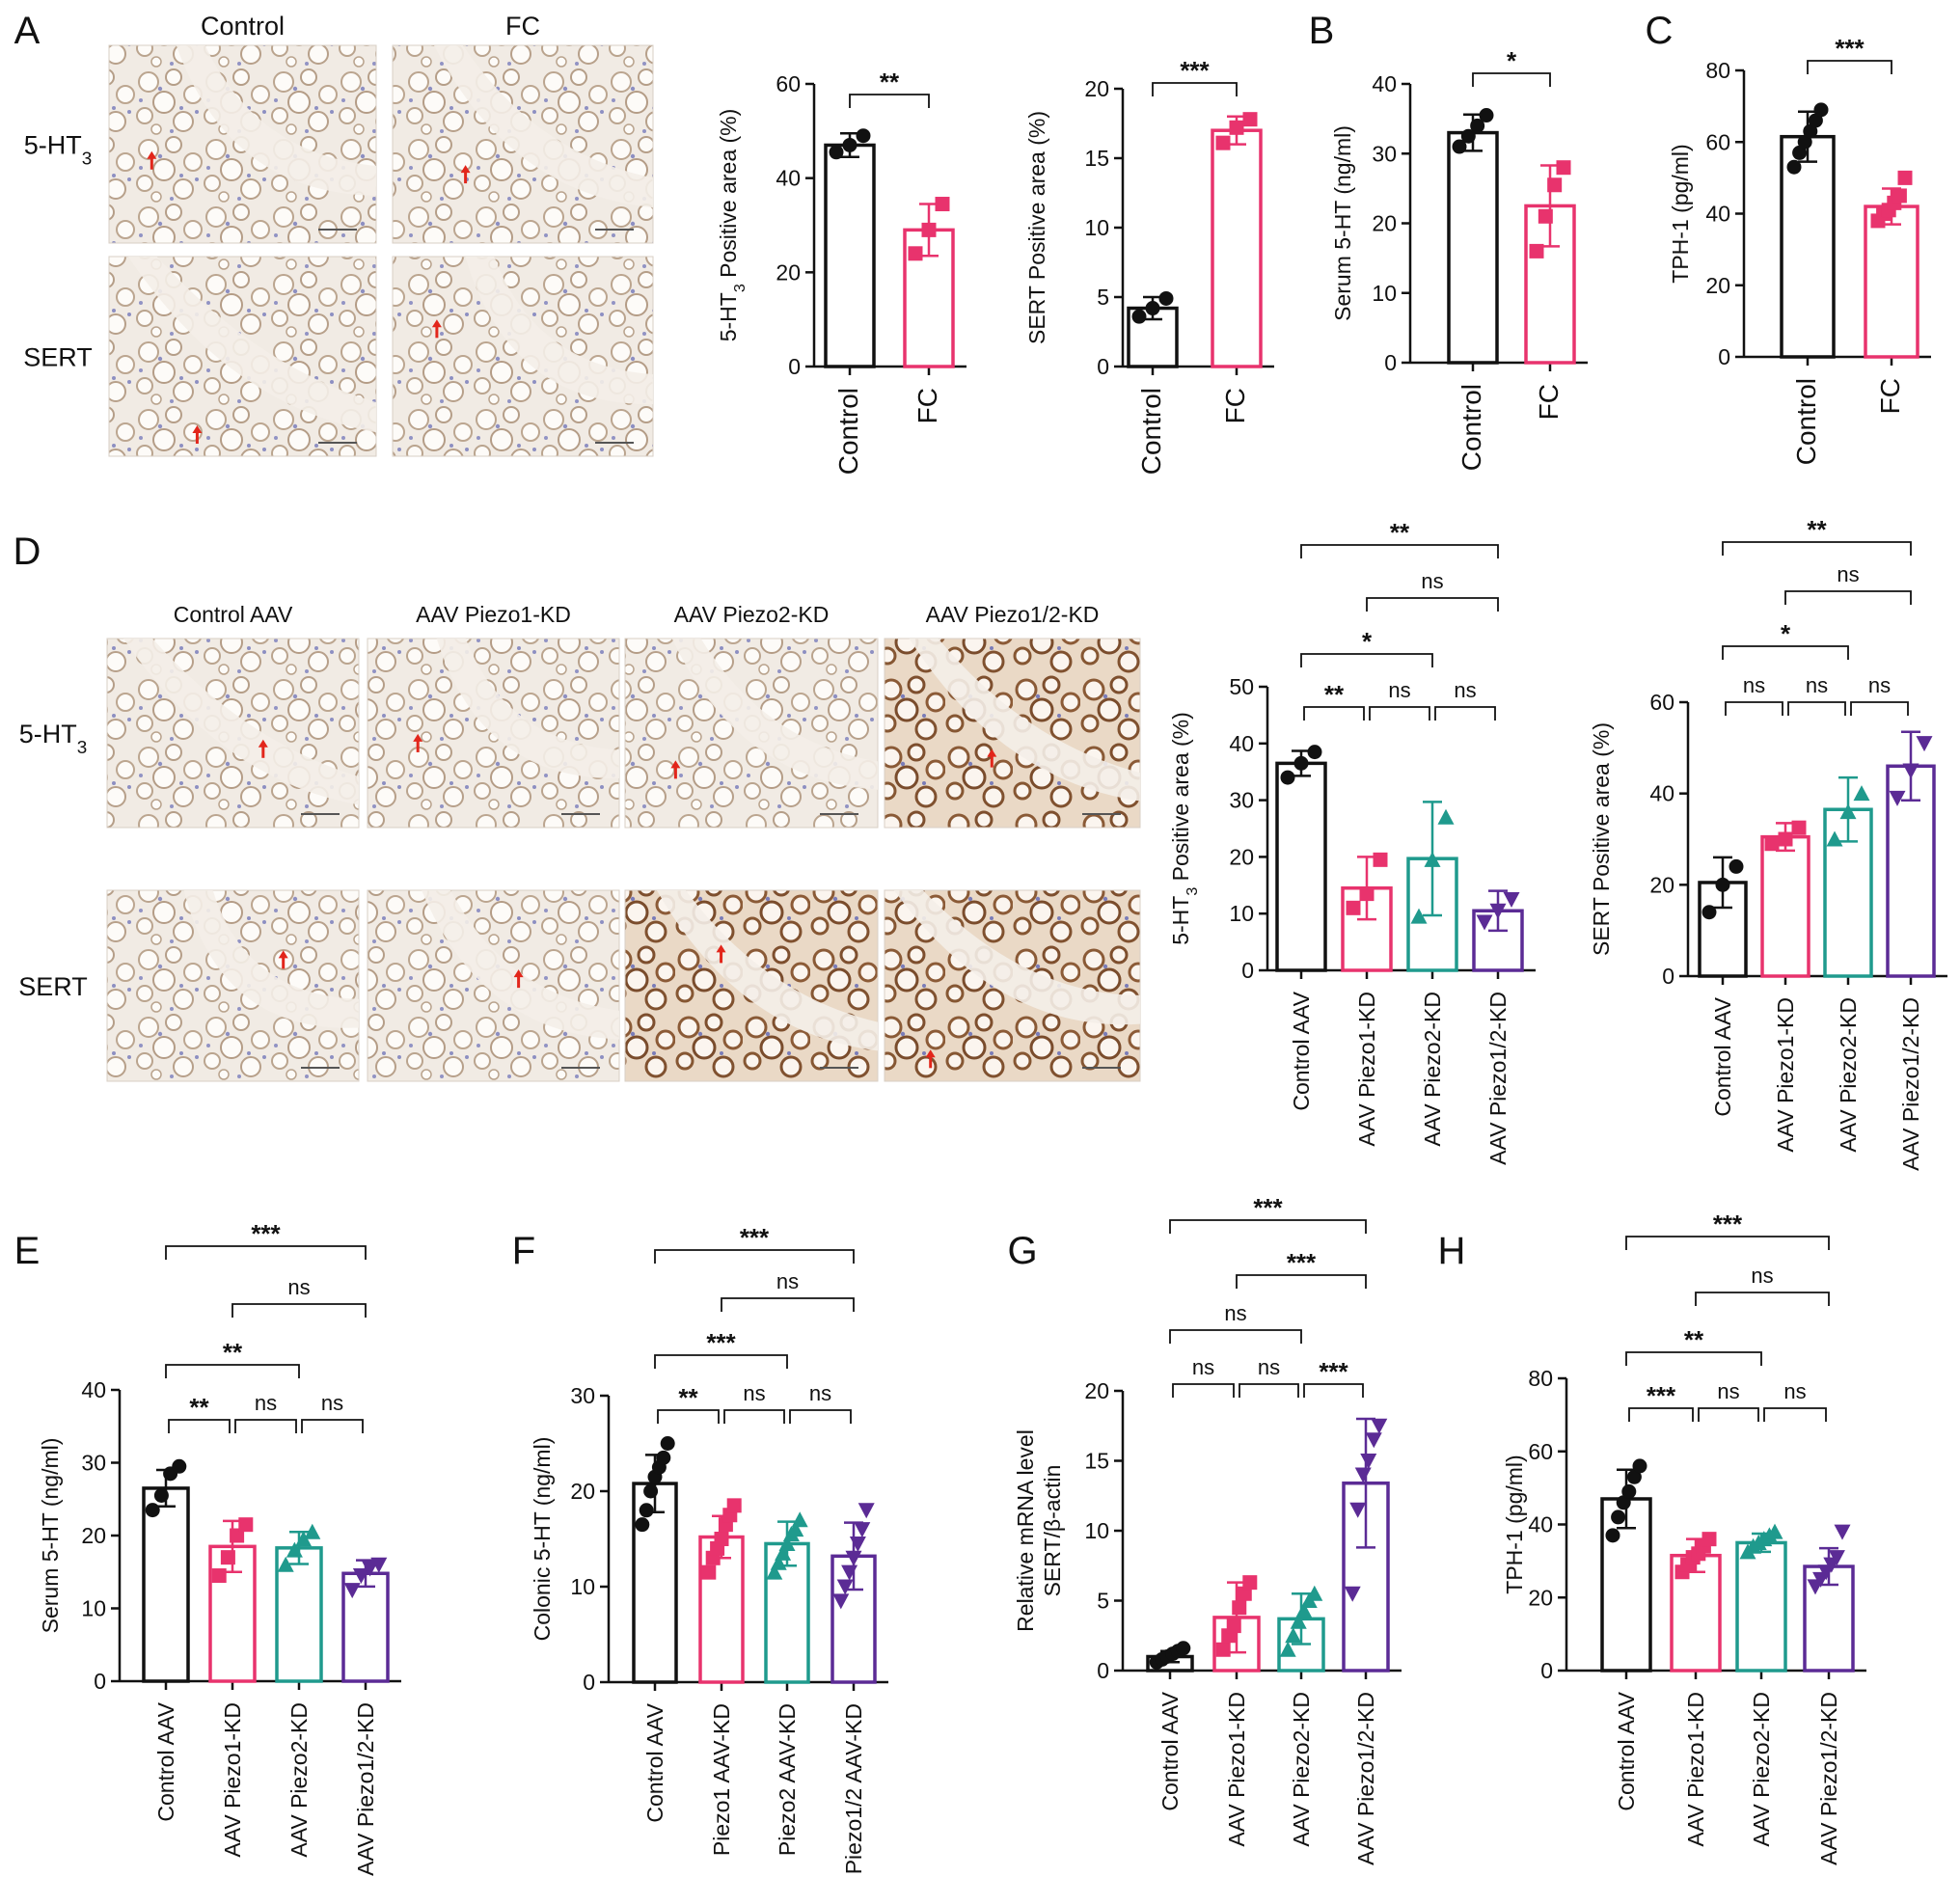 The width and height of the screenshot is (1960, 1904). What do you see at coordinates (1322, 31) in the screenshot?
I see `panel-label-b: B` at bounding box center [1322, 31].